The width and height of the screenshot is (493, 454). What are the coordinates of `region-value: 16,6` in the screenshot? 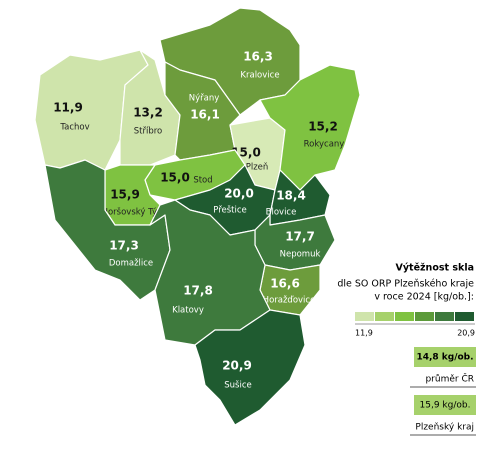 It's located at (285, 284).